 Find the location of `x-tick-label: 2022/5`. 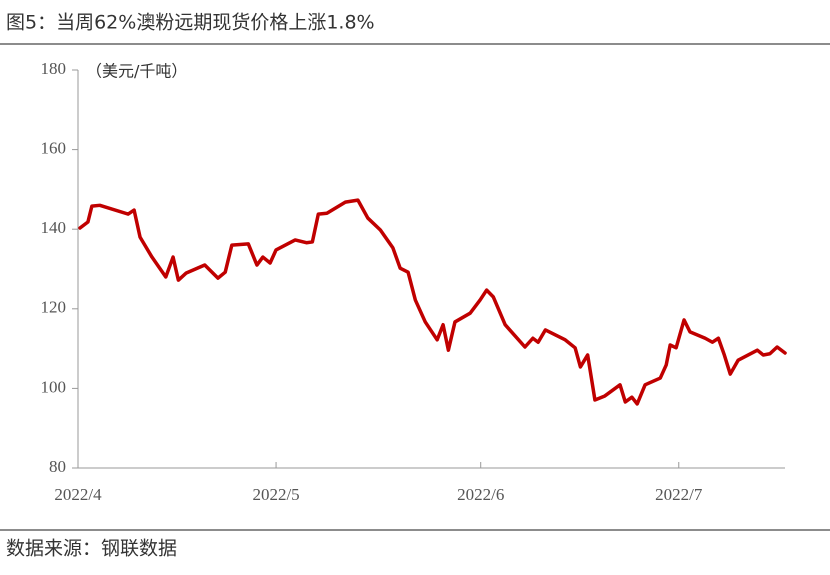

x-tick-label: 2022/5 is located at coordinates (275, 494).